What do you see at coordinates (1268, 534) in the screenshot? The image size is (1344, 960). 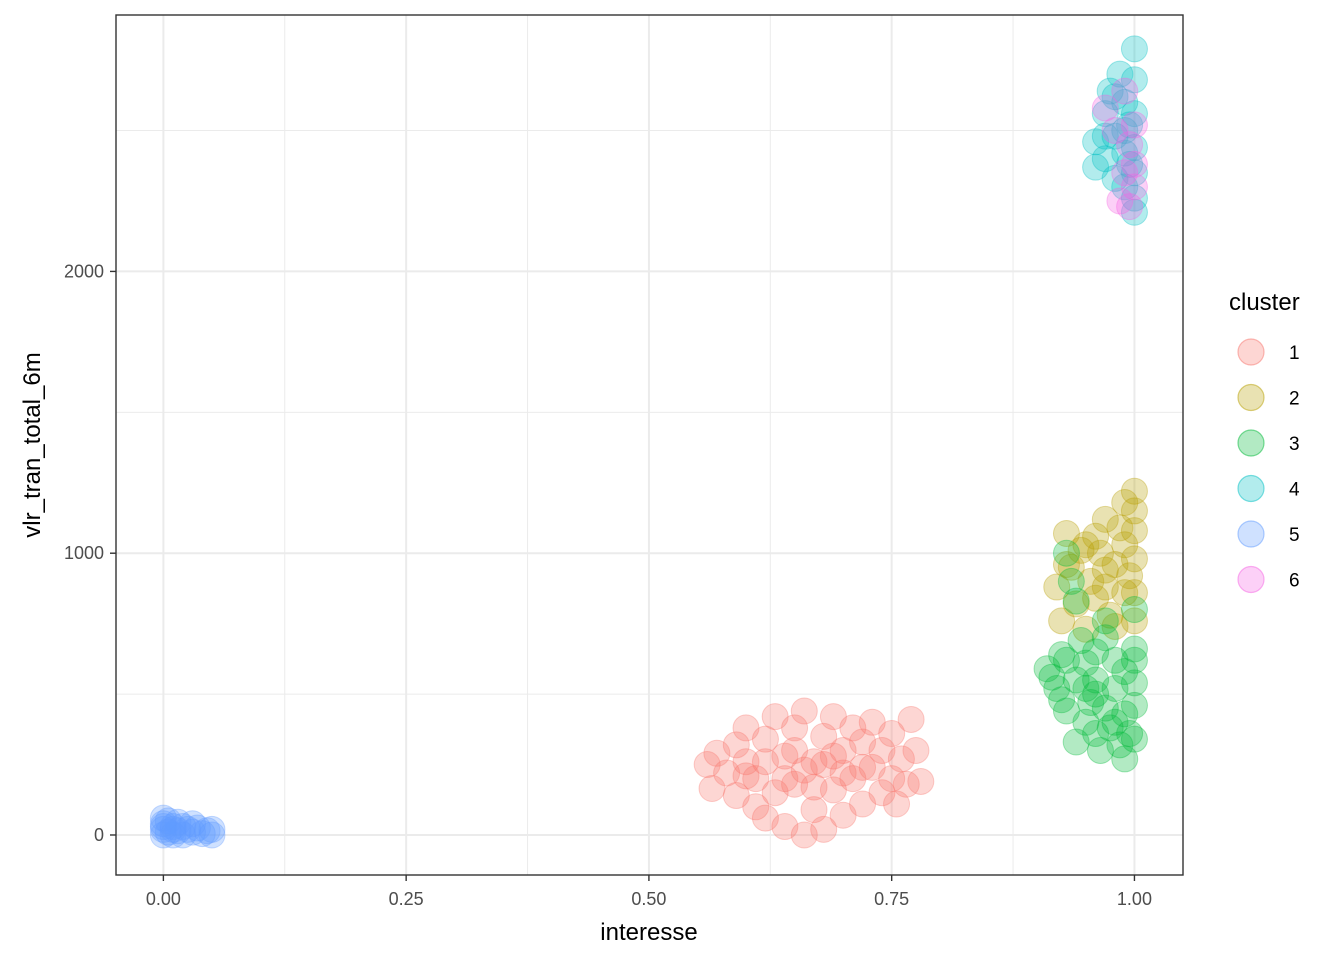 I see `legend-item-5: 5` at bounding box center [1268, 534].